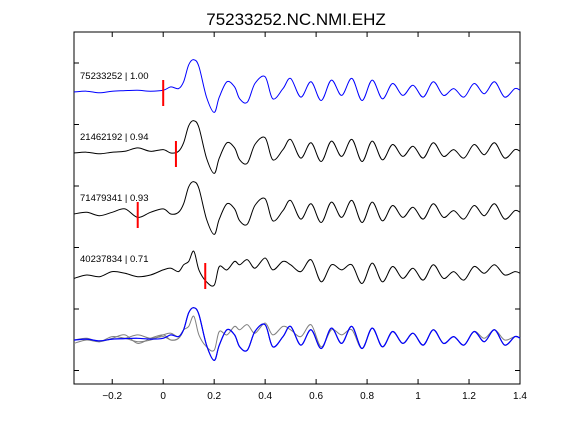 The width and height of the screenshot is (576, 432). What do you see at coordinates (114, 198) in the screenshot?
I see `trace-label: 71479341 | 0.93` at bounding box center [114, 198].